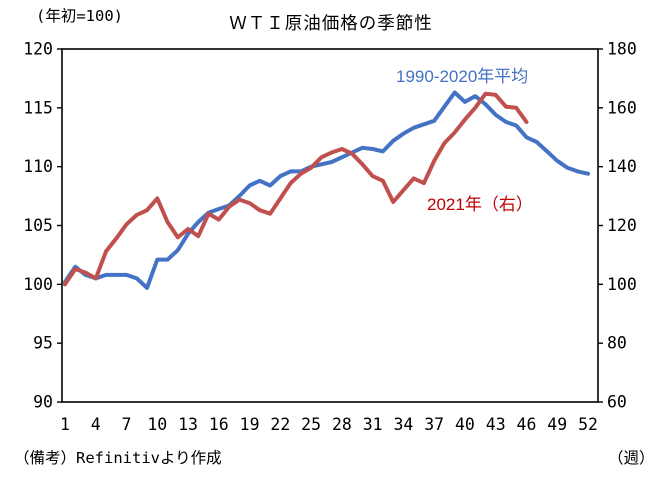 This screenshot has width=662, height=484. What do you see at coordinates (96, 424) in the screenshot?
I see `x-tick-label: 4` at bounding box center [96, 424].